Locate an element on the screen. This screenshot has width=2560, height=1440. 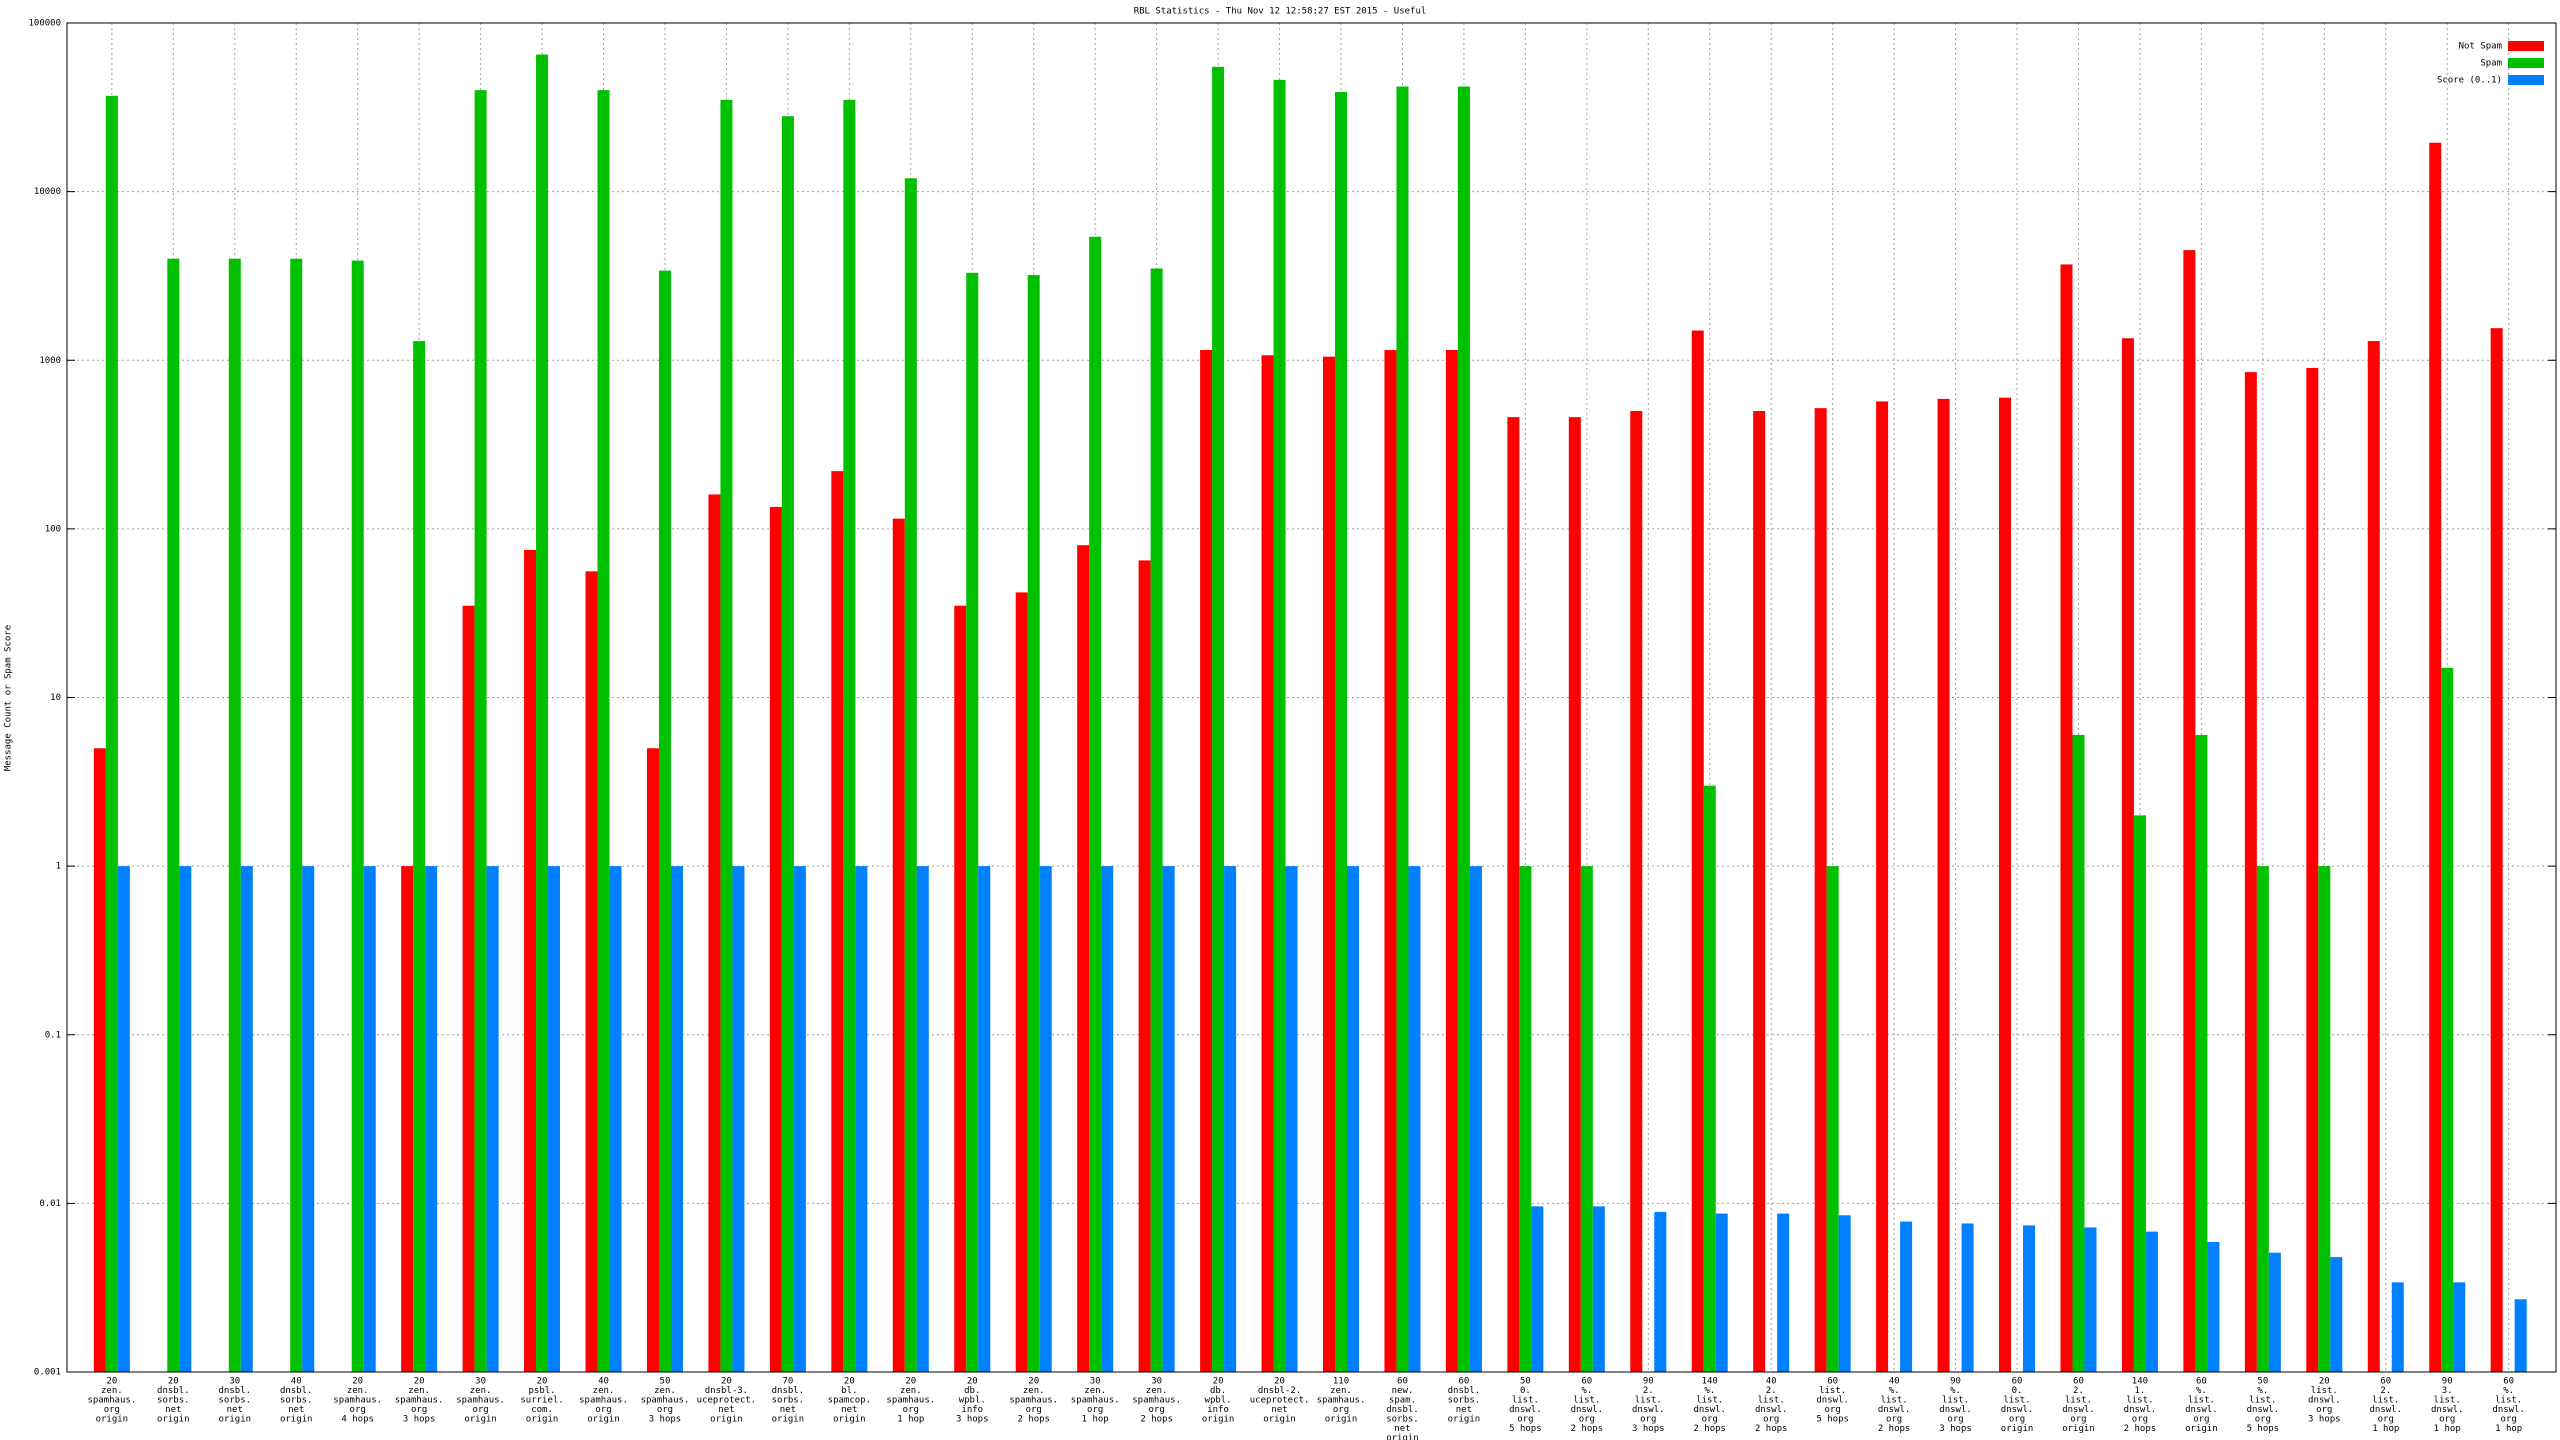
x-tick-label: 30 is located at coordinates (1095, 1382).